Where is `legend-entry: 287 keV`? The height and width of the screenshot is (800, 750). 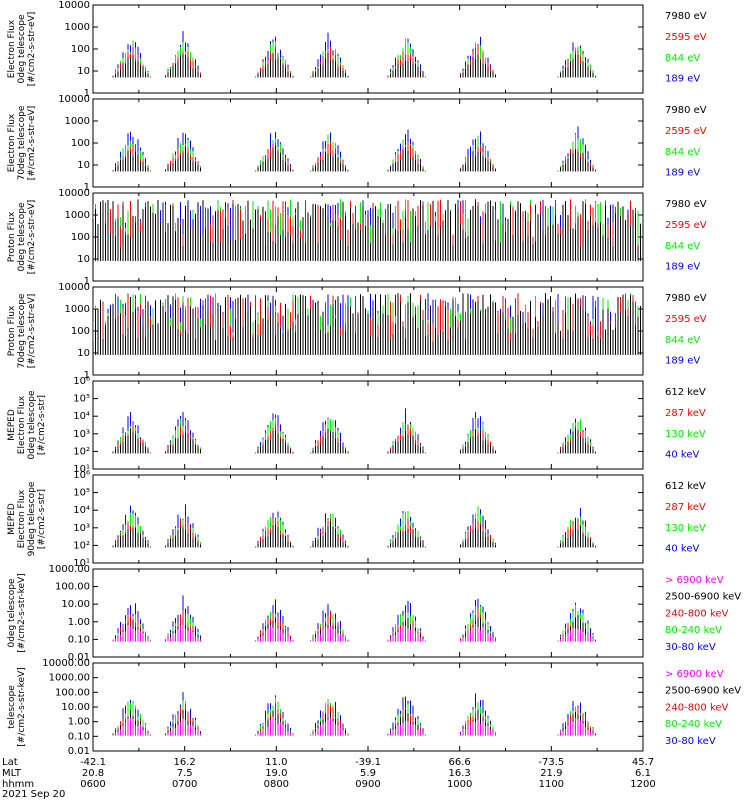 legend-entry: 287 keV is located at coordinates (685, 507).